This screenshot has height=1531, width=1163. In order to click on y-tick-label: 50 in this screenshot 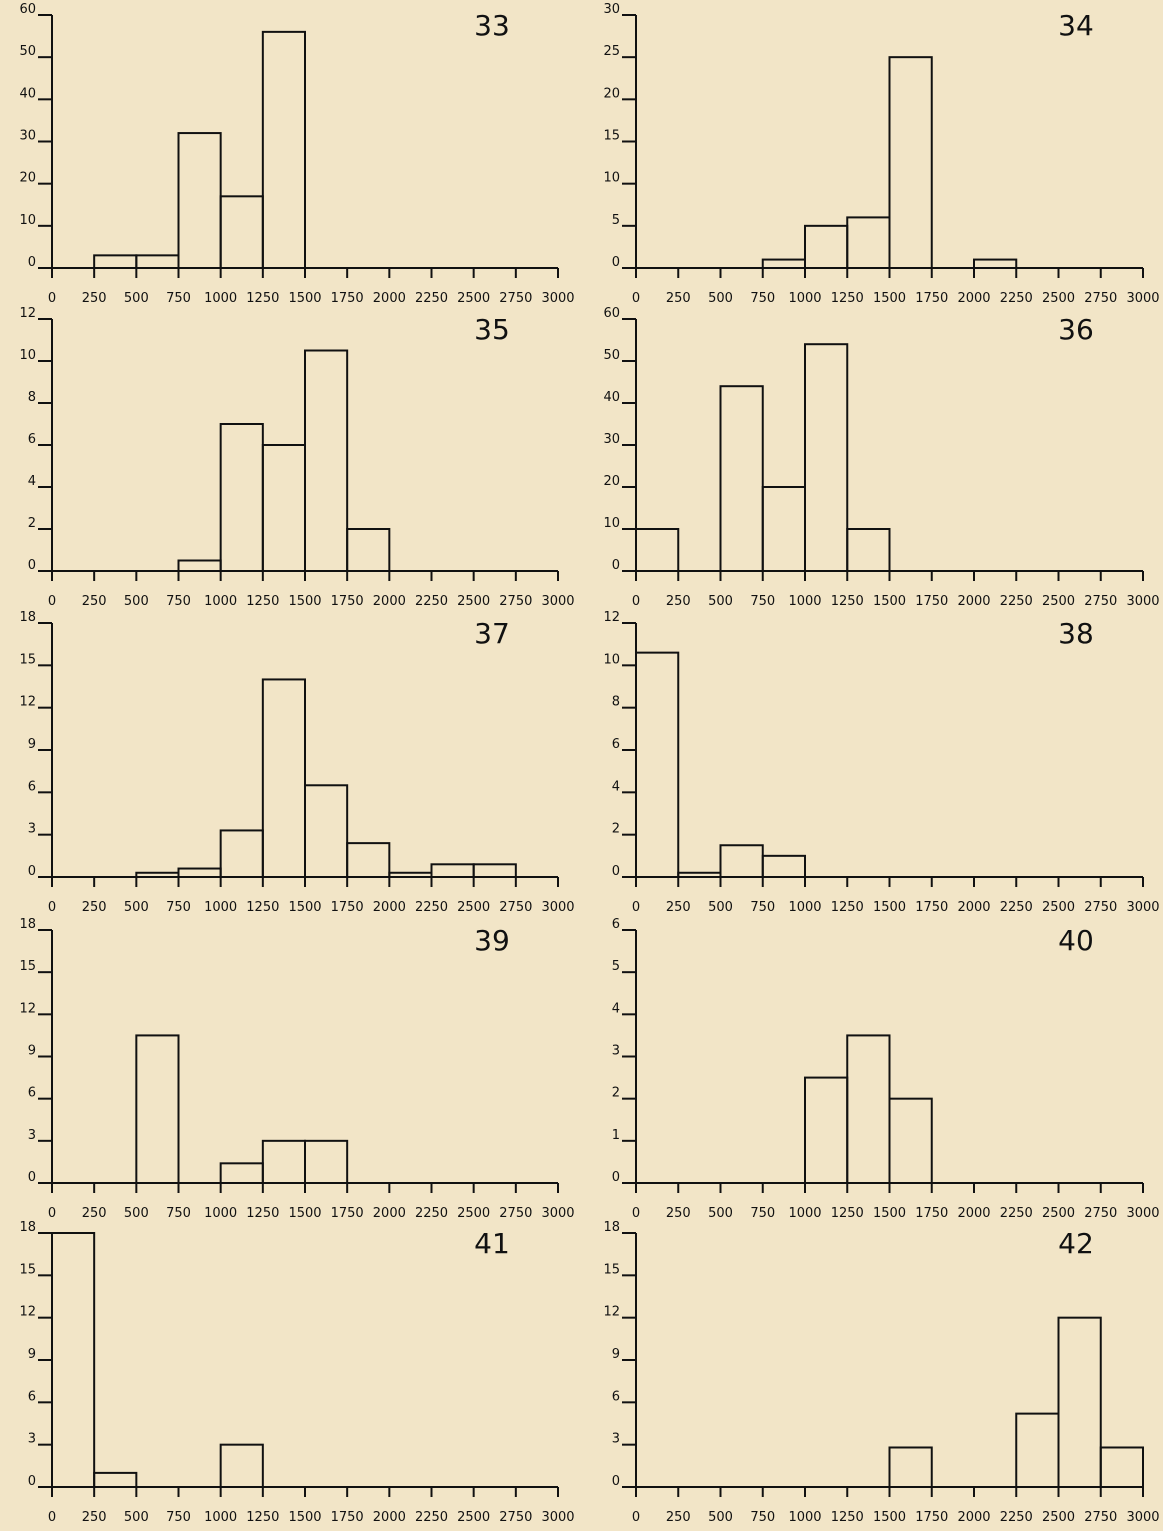, I will do `click(27, 51)`.